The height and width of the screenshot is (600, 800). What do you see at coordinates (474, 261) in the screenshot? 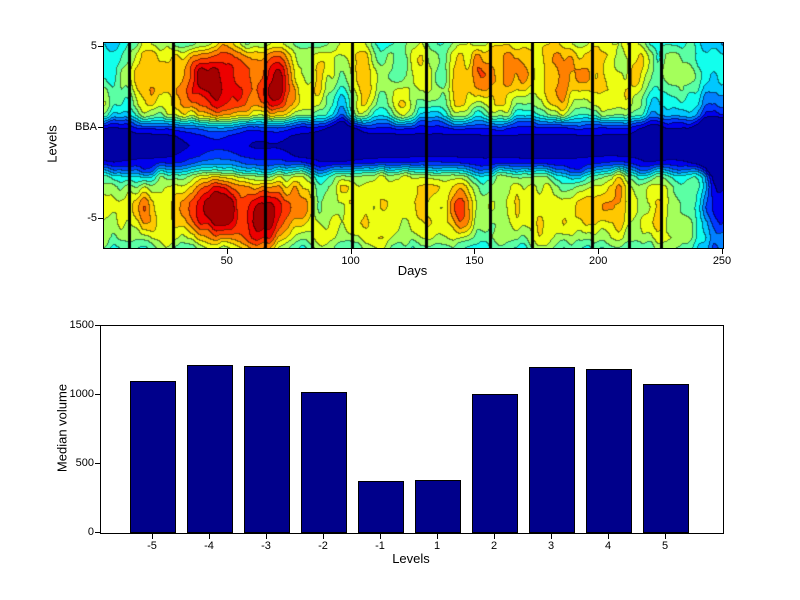
I see `contour-xtick-label: 150` at bounding box center [474, 261].